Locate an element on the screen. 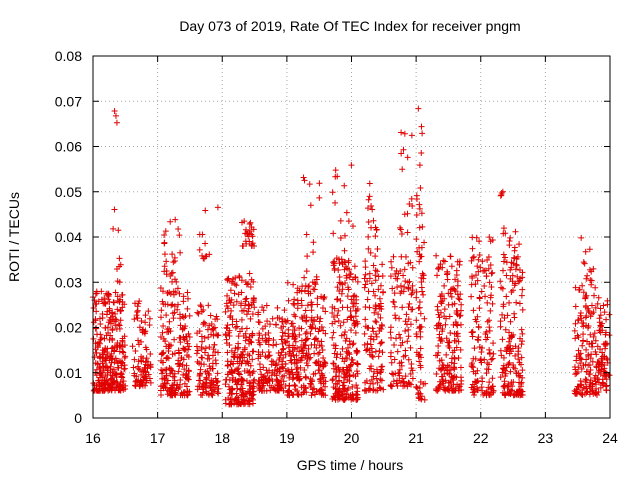 Image resolution: width=640 pixels, height=480 pixels. x-tick-label: 16 is located at coordinates (93, 438).